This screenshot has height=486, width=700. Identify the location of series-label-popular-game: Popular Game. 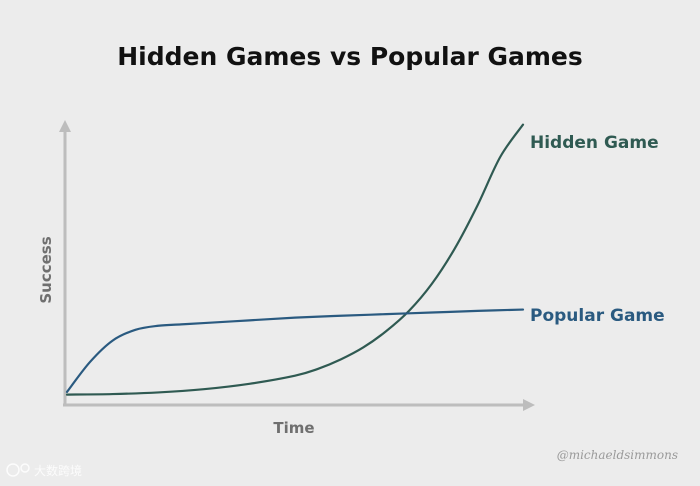
(597, 316).